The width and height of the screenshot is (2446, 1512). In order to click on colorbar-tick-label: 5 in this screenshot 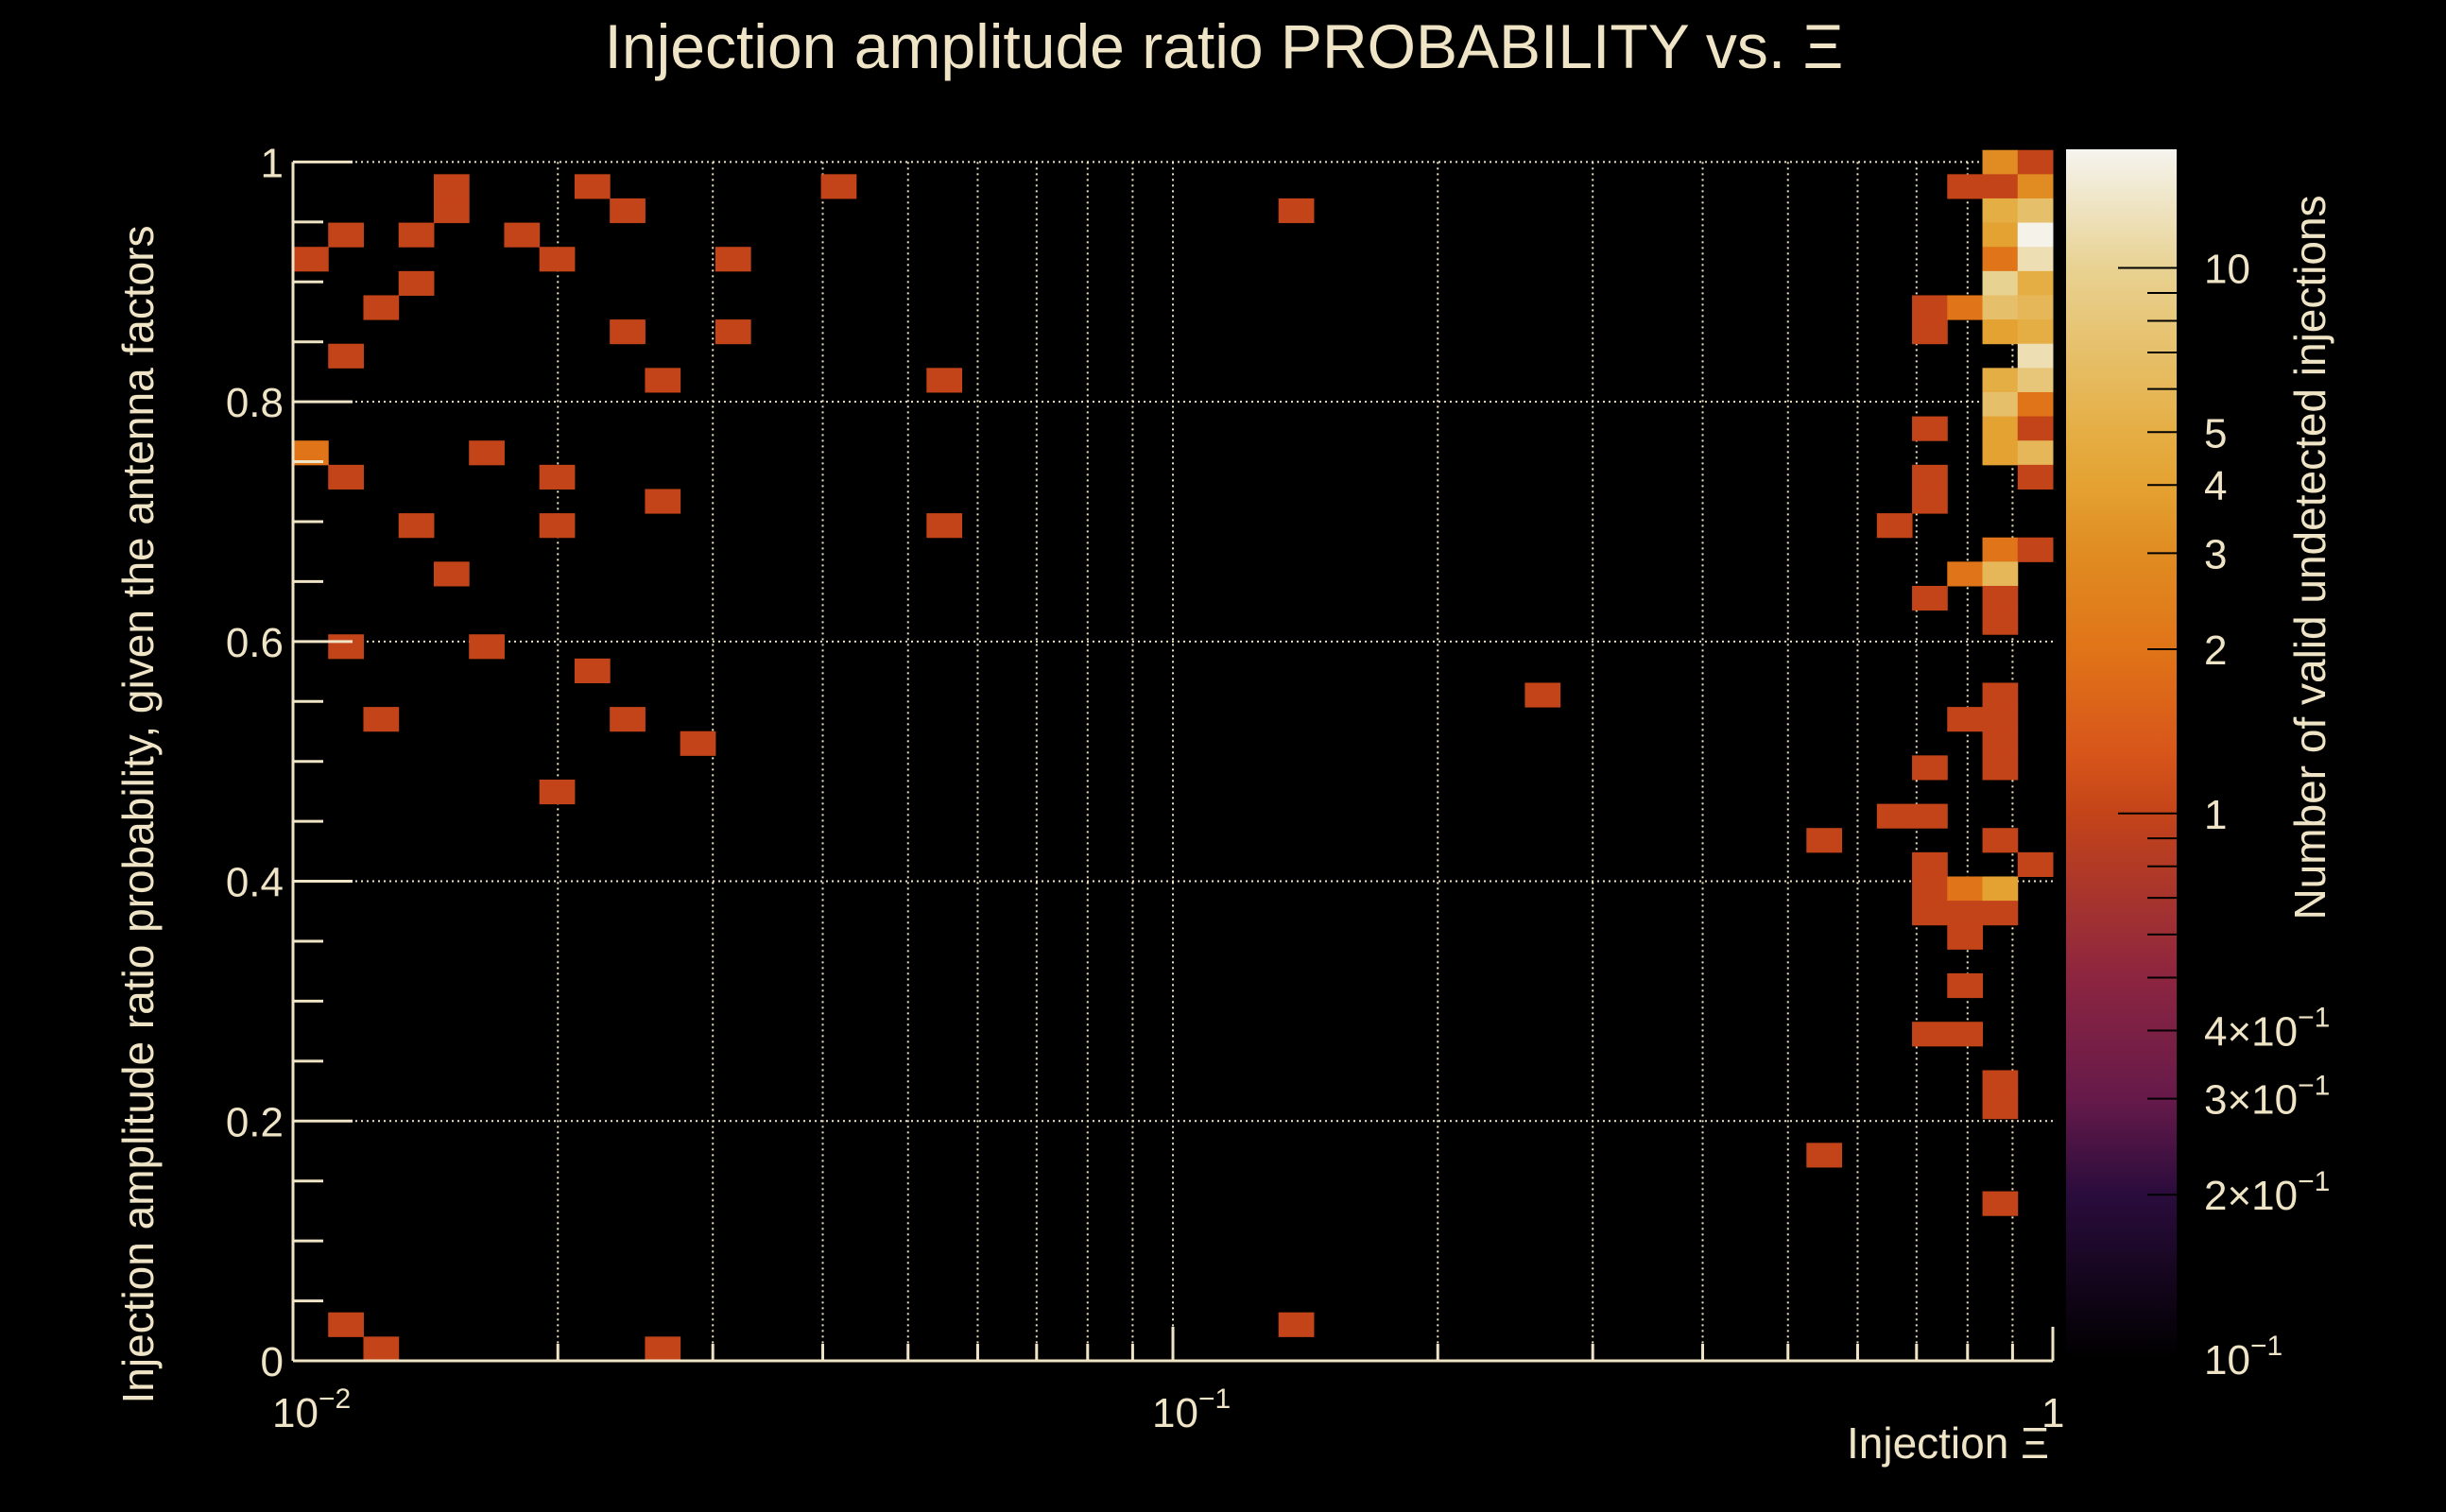, I will do `click(2215, 433)`.